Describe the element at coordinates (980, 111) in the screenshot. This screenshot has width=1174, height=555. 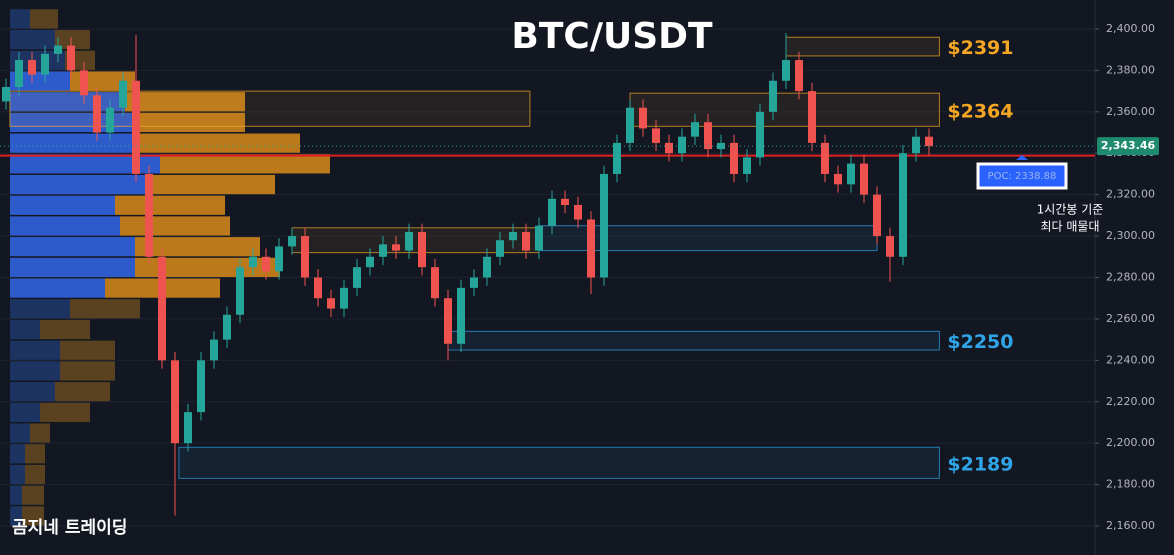
I see `zone-label: $2364` at that location.